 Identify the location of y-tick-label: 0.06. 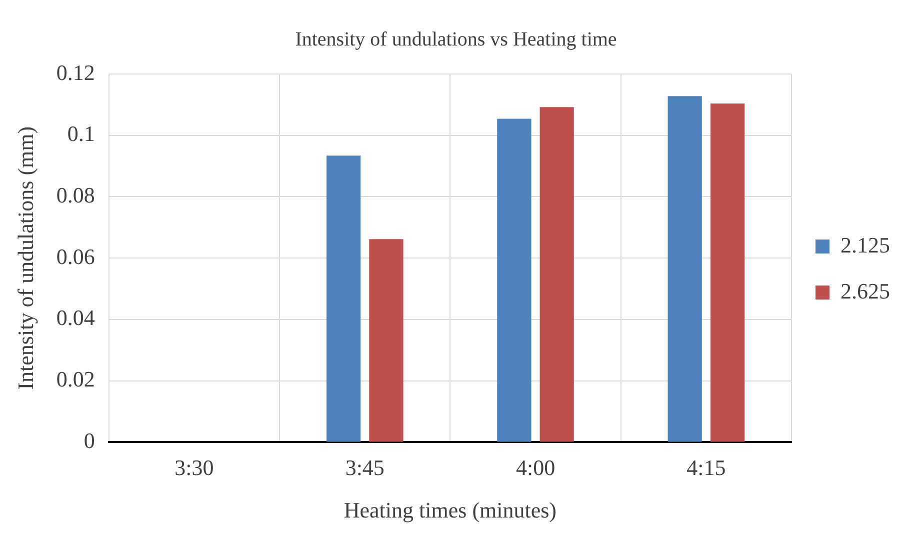
(75, 256).